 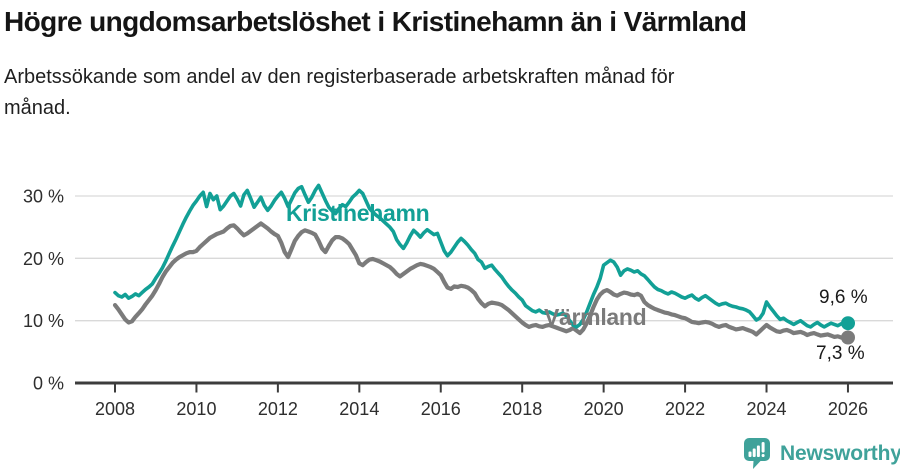 What do you see at coordinates (685, 409) in the screenshot?
I see `x-axis-tick-label: 2022` at bounding box center [685, 409].